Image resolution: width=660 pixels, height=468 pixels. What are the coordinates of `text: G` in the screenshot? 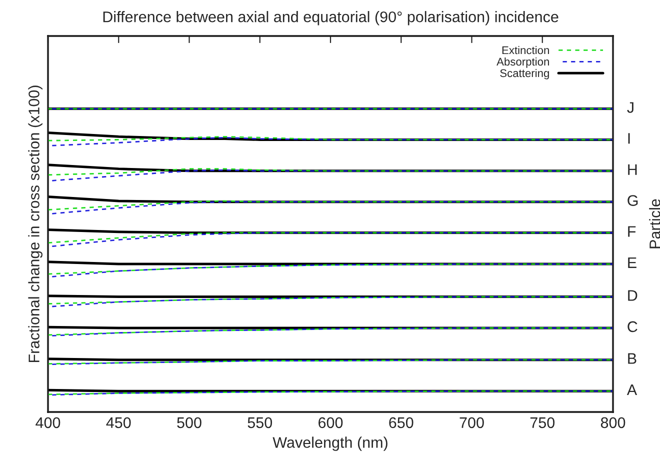 It's located at (633, 200).